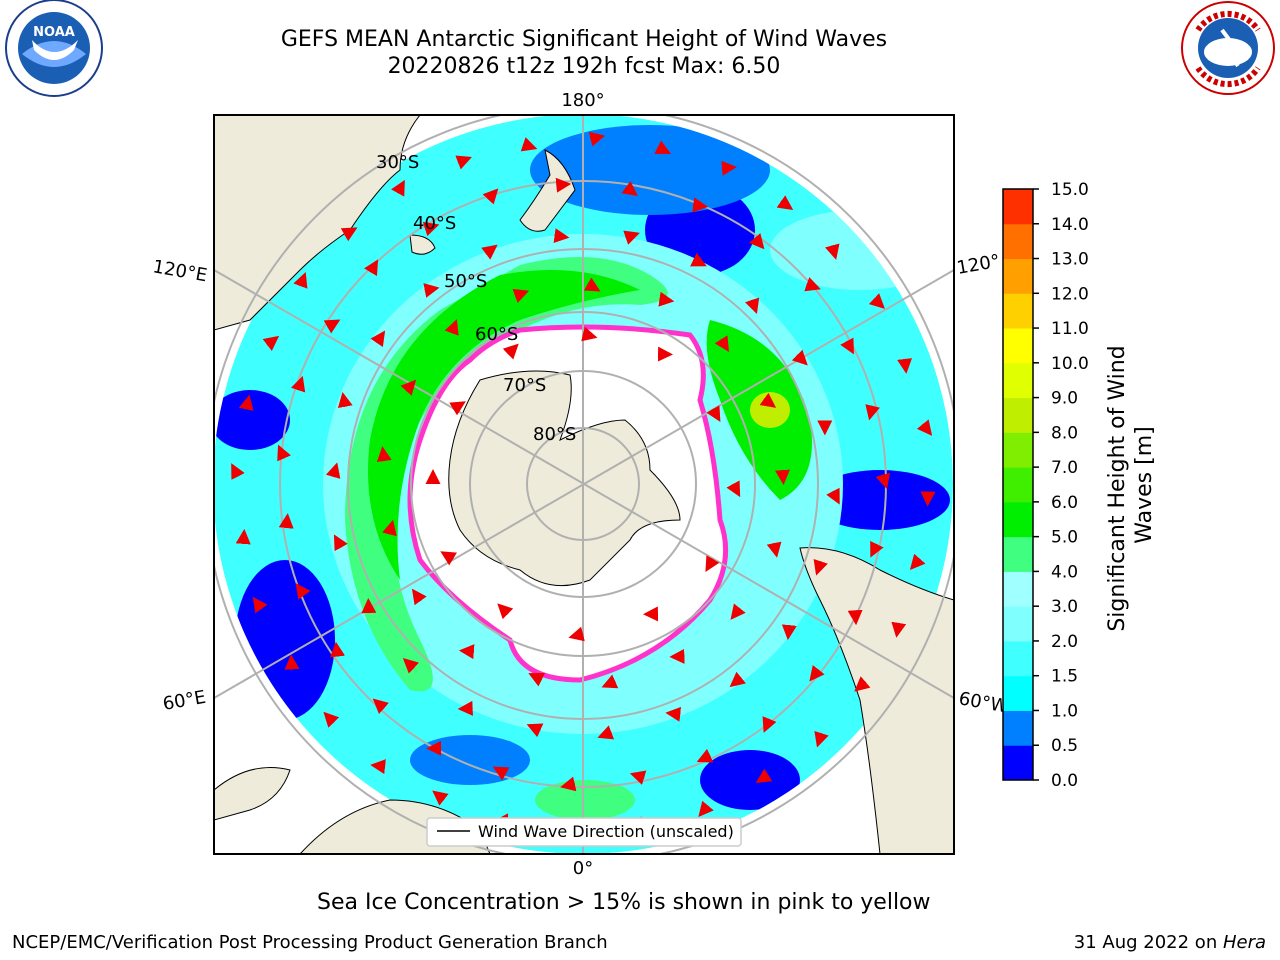  I want to click on colorbar-tick-label: 15.0, so click(1070, 190).